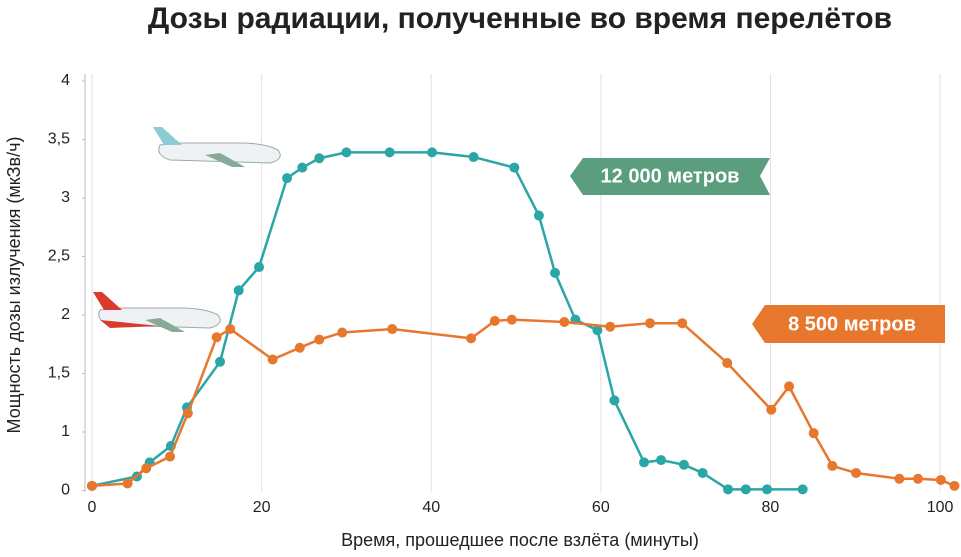 This screenshot has width=961, height=557. Describe the element at coordinates (59, 139) in the screenshot. I see `y-tick-label: 3,5` at that location.